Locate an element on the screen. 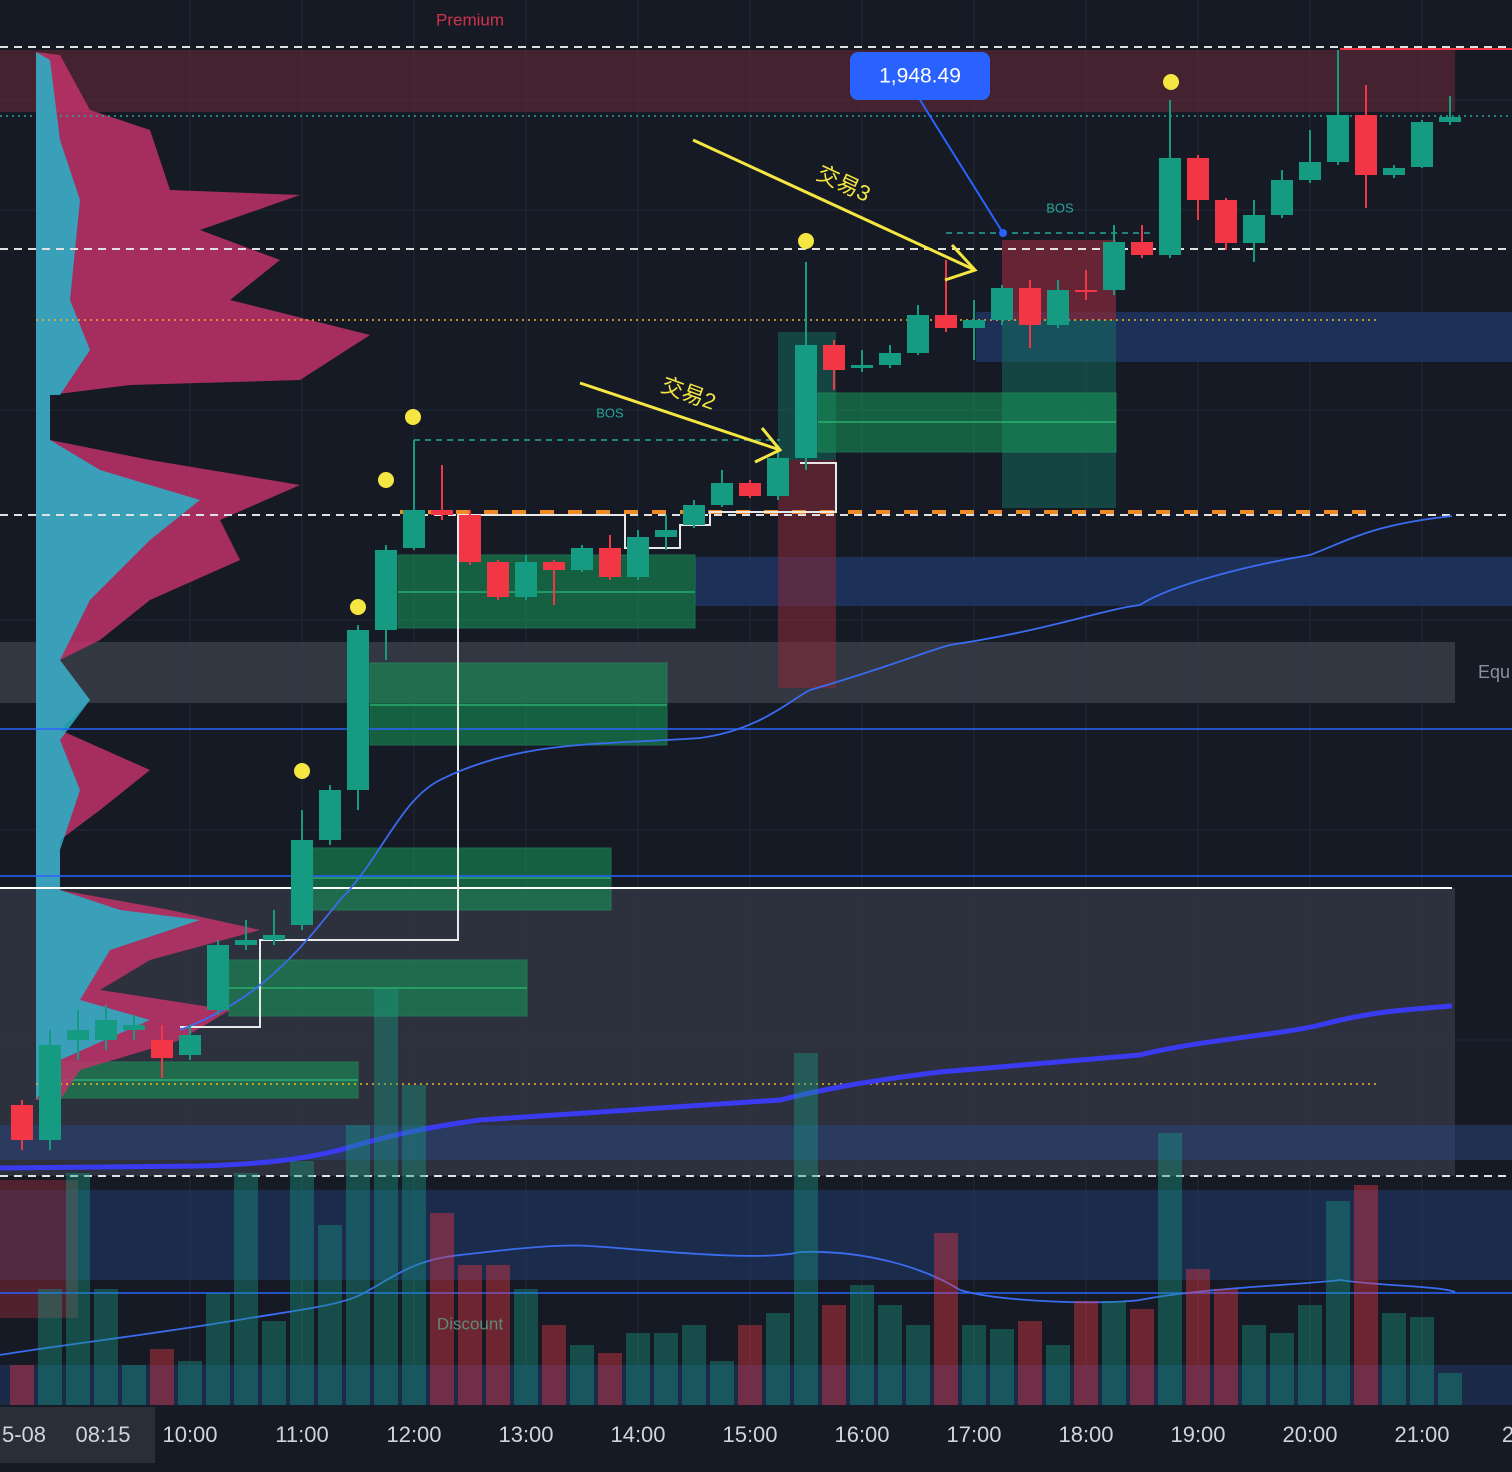  price-marker: 1,948.49 is located at coordinates (928, 144).